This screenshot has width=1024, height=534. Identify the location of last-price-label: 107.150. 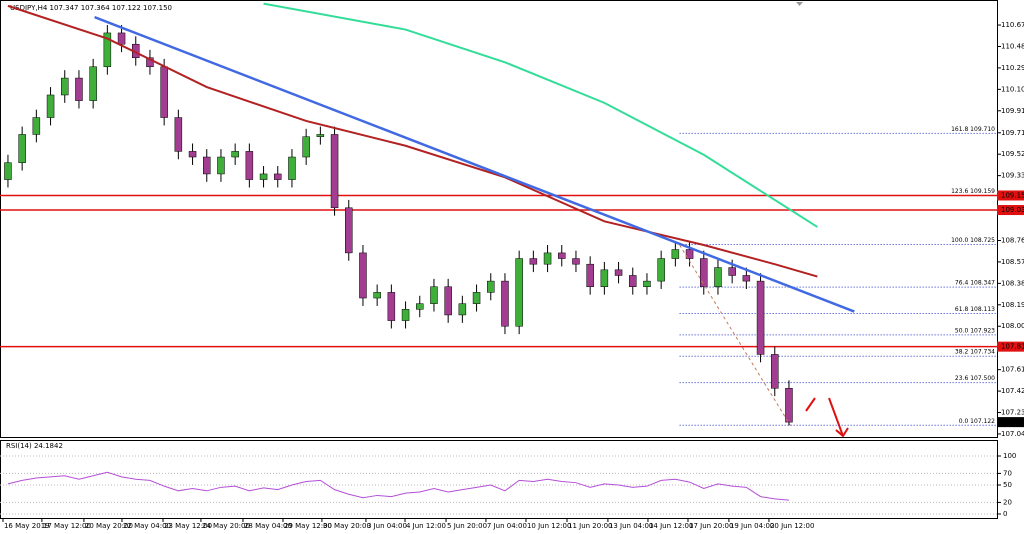
(1012, 422).